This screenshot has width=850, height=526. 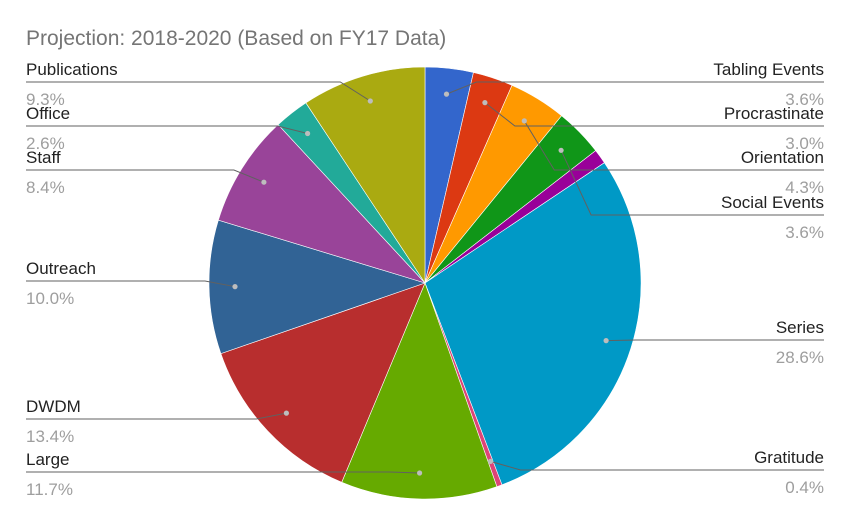 I want to click on slice-value-publications: 9.3%, so click(x=45, y=99).